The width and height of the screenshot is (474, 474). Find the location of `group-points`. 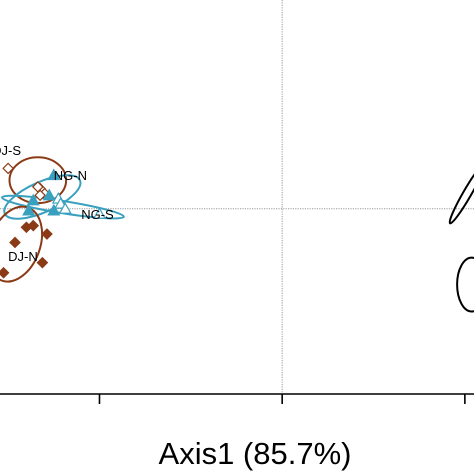

group-points is located at coordinates (53, 220).